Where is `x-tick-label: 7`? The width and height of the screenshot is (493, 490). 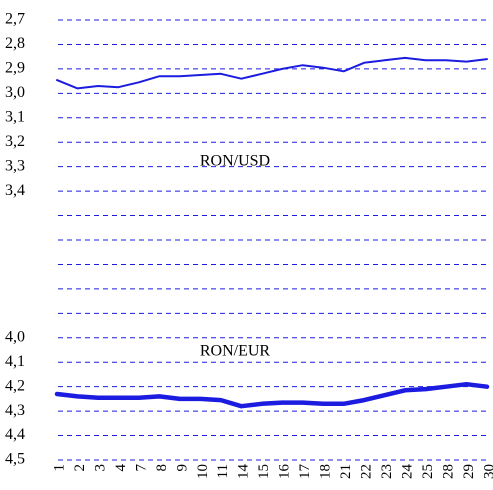 x-tick-label: 7 is located at coordinates (141, 468).